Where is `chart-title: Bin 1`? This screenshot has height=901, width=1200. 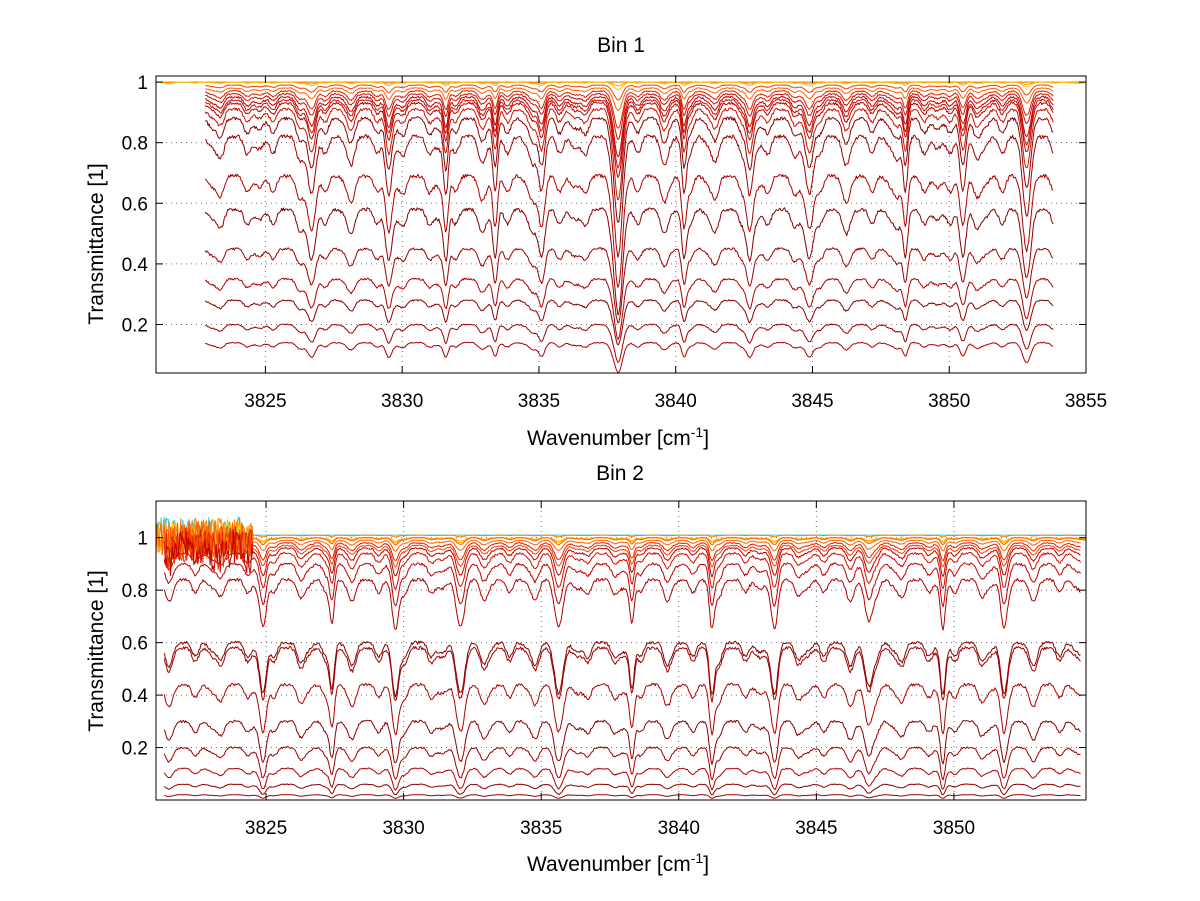 chart-title: Bin 1 is located at coordinates (621, 45).